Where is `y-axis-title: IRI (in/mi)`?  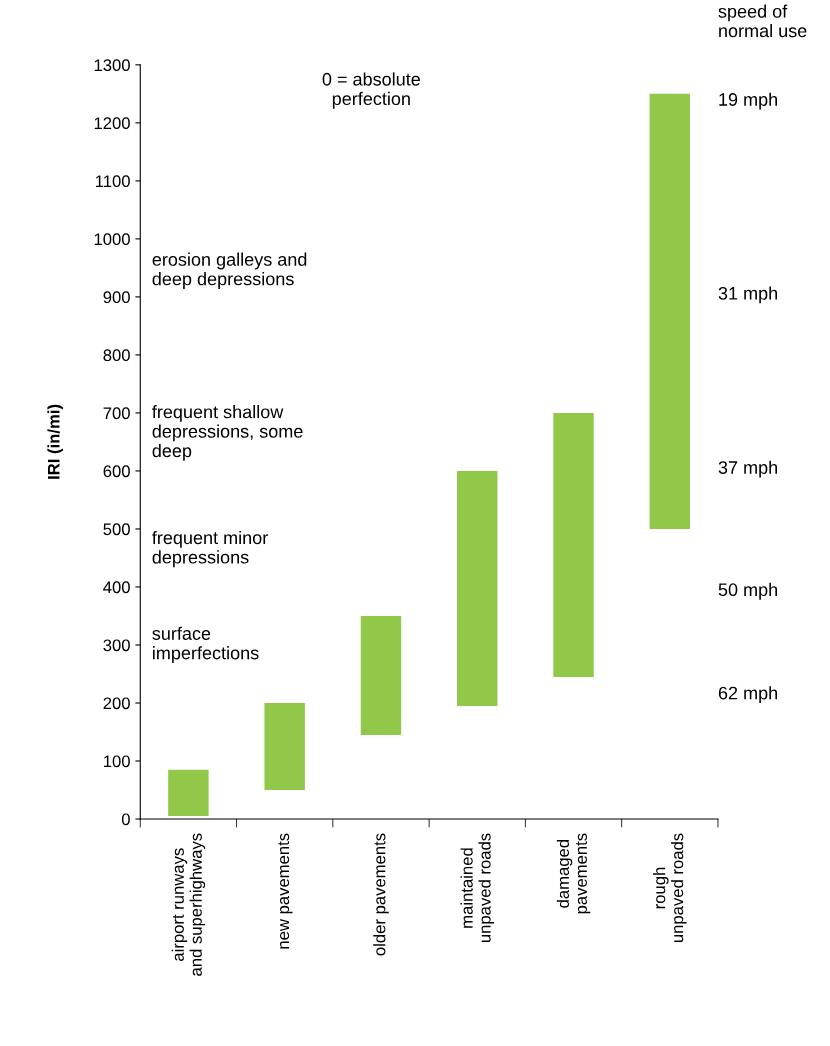 y-axis-title: IRI (in/mi) is located at coordinates (55, 441).